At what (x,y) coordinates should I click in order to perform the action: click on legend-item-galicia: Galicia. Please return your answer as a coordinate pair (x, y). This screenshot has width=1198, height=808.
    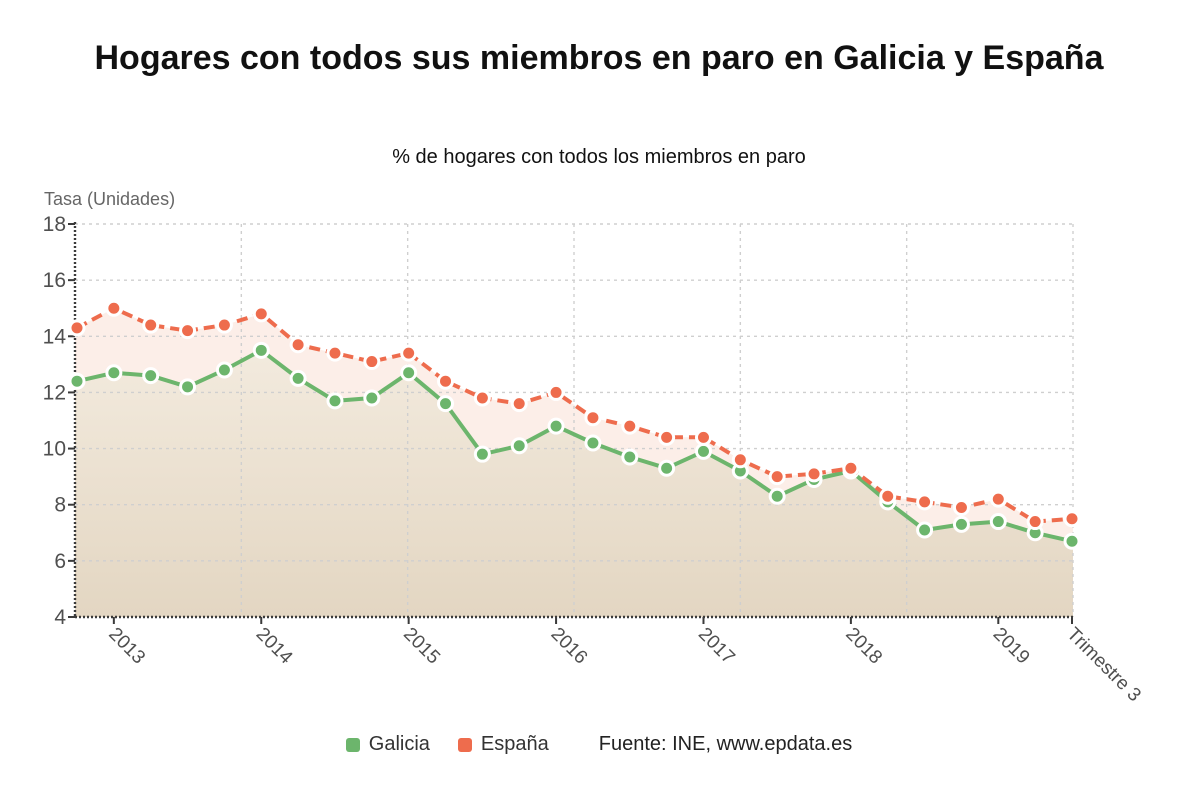
    Looking at the image, I should click on (387, 744).